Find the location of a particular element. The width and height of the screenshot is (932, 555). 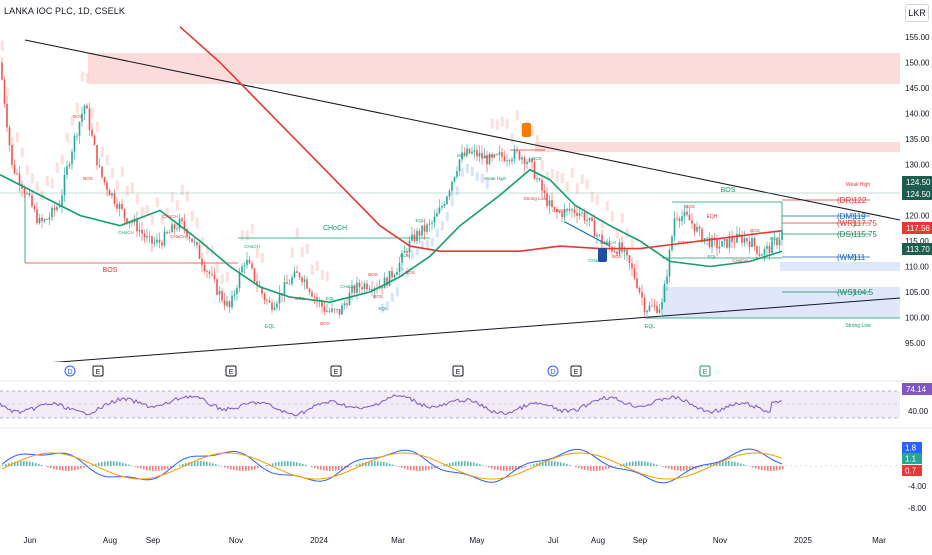

time-tick-label: Nov is located at coordinates (236, 540).